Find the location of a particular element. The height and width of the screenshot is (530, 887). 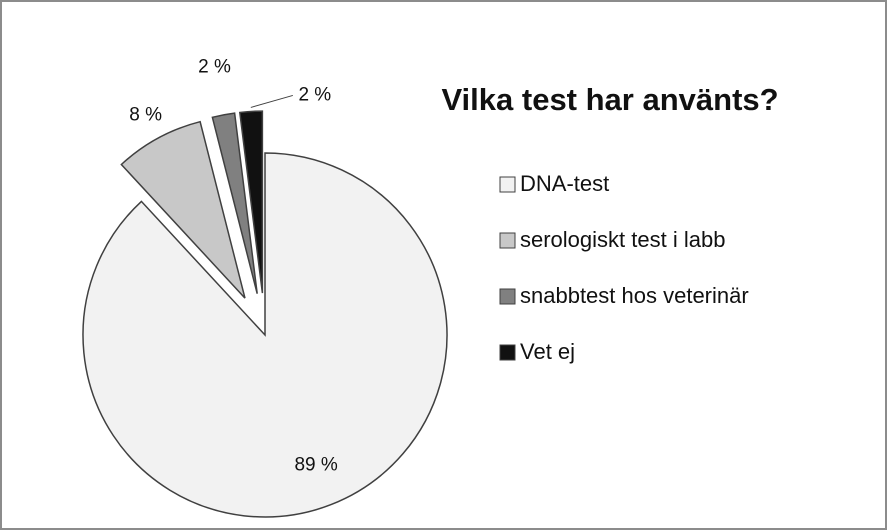

legend-label: Vet ej is located at coordinates (547, 351).